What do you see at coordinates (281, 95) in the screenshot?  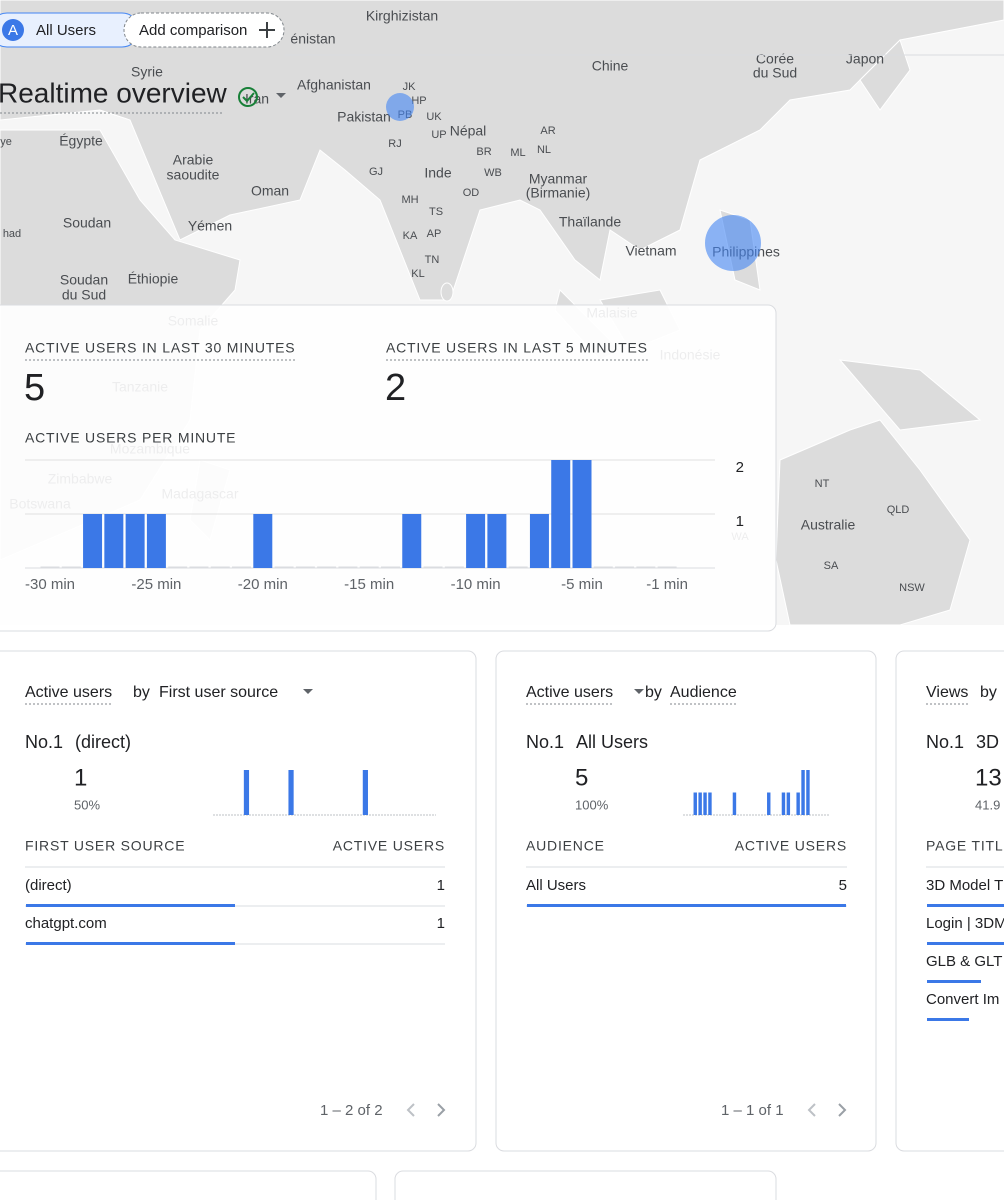 I see `title-dropdown` at bounding box center [281, 95].